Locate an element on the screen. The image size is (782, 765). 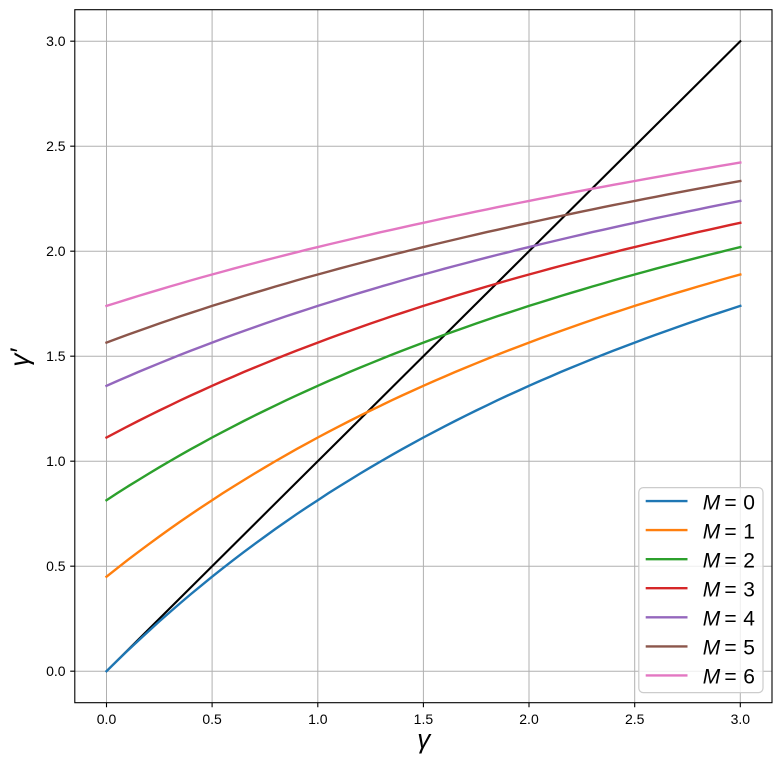
svg-text: γ is located at coordinates (424, 739).